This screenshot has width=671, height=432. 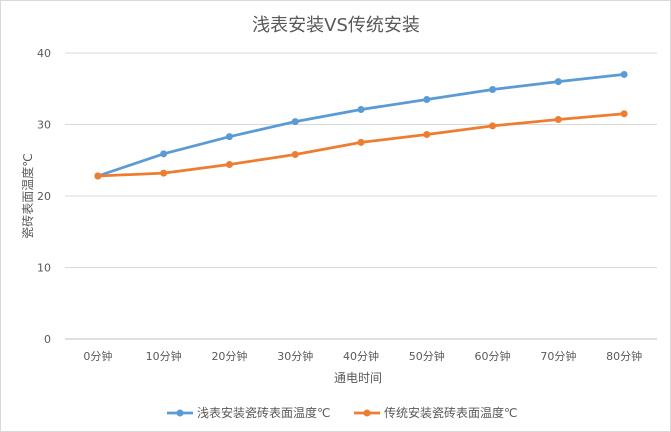 I want to click on legend-item: 传统安装瓷砖表面温度℃, so click(x=435, y=412).